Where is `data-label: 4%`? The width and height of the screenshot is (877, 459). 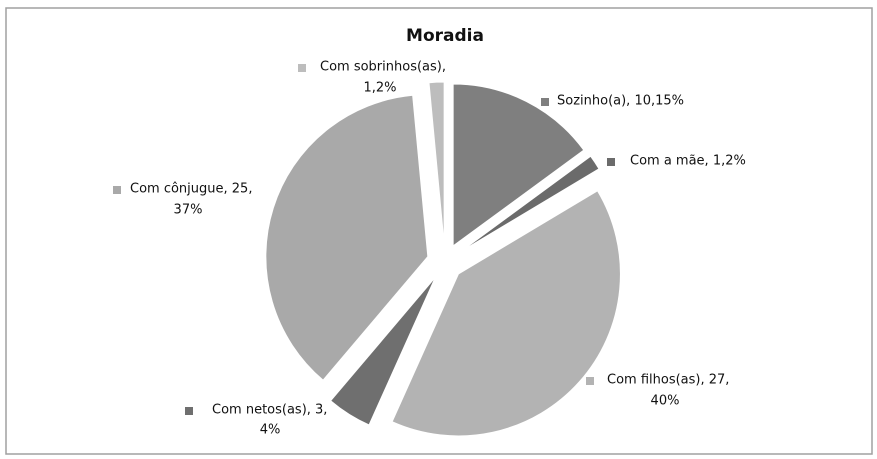
data-label: 4% is located at coordinates (270, 430).